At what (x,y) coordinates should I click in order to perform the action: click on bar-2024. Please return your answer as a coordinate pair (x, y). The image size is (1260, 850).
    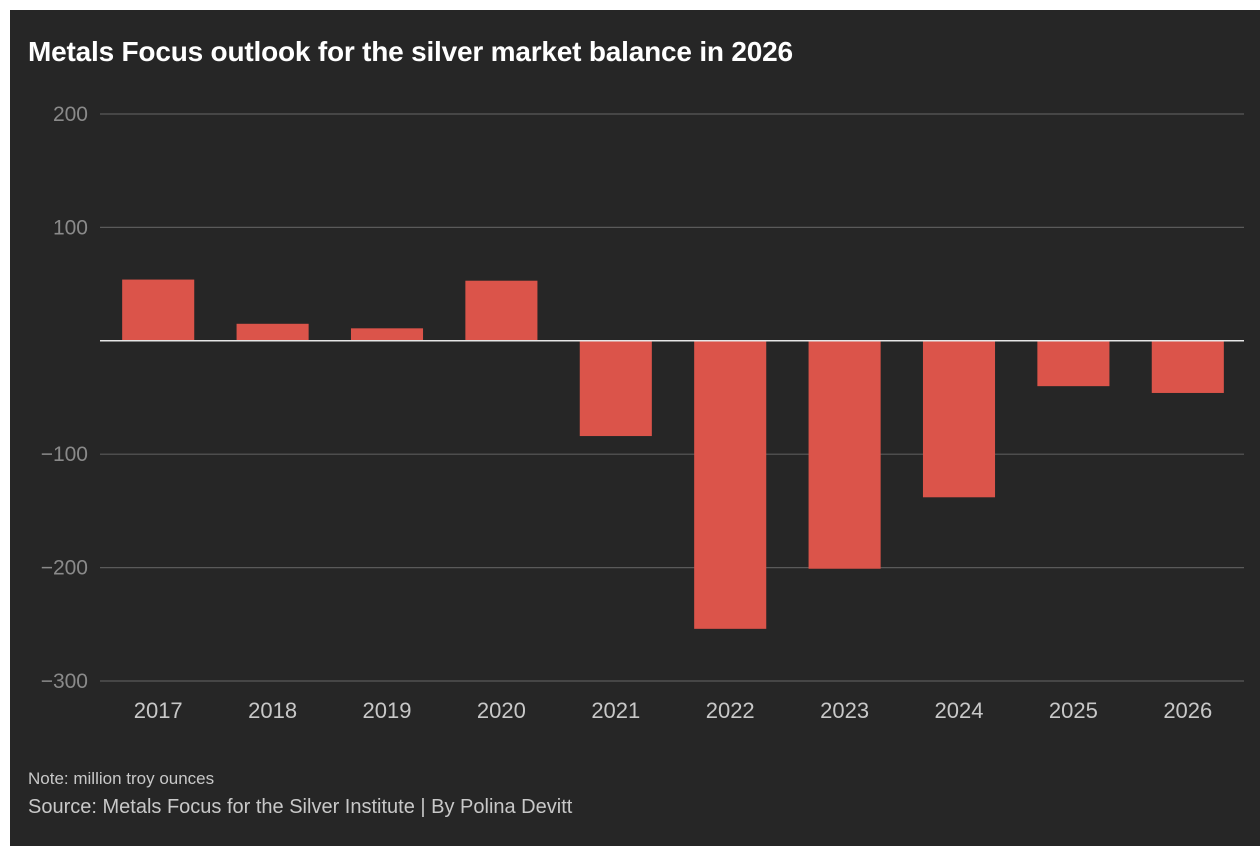
    Looking at the image, I should click on (959, 419).